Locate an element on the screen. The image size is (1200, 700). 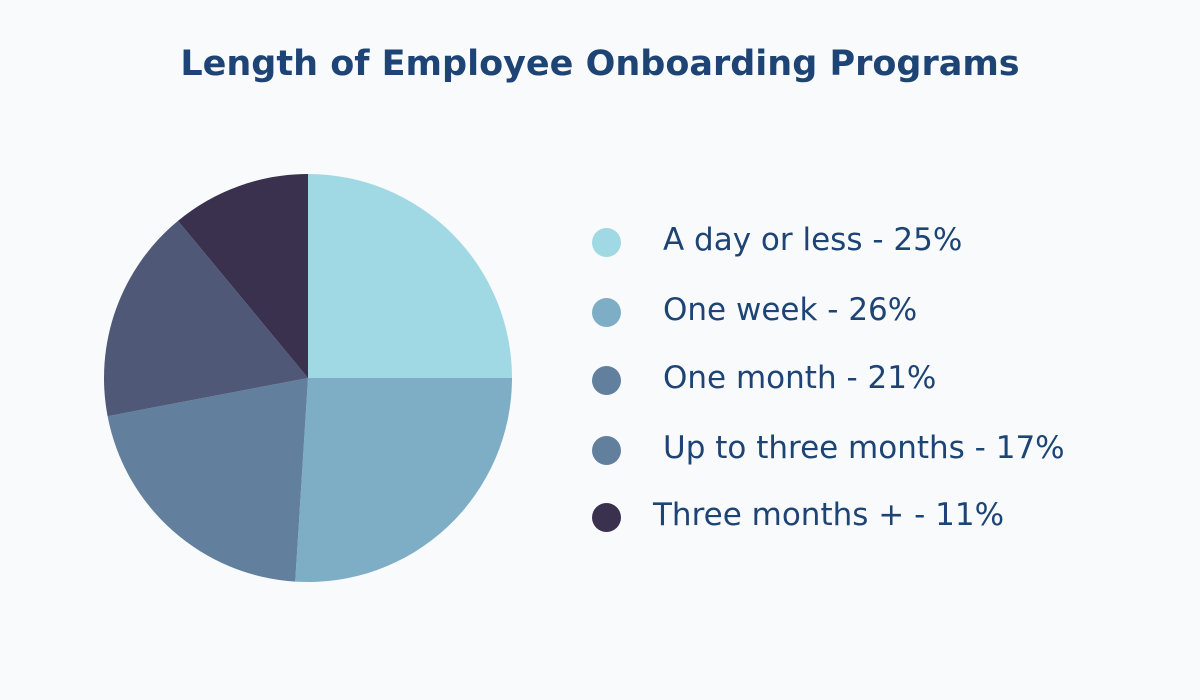
pie-slice-three-months-plus is located at coordinates (242, 276).